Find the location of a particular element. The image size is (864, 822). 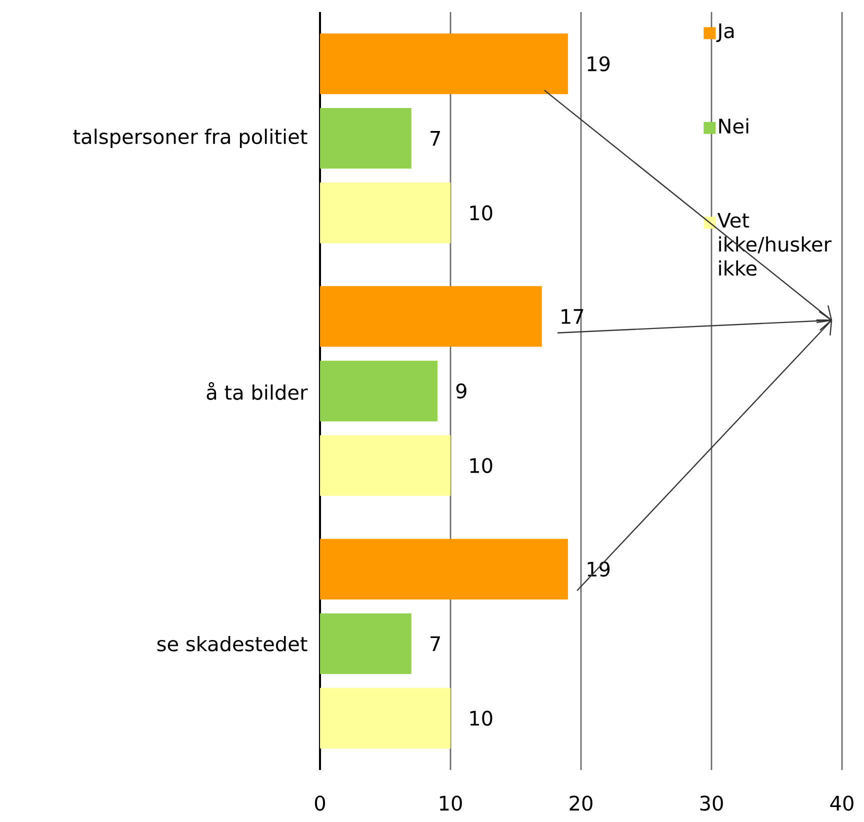

x-tick-label: 20 is located at coordinates (581, 803).